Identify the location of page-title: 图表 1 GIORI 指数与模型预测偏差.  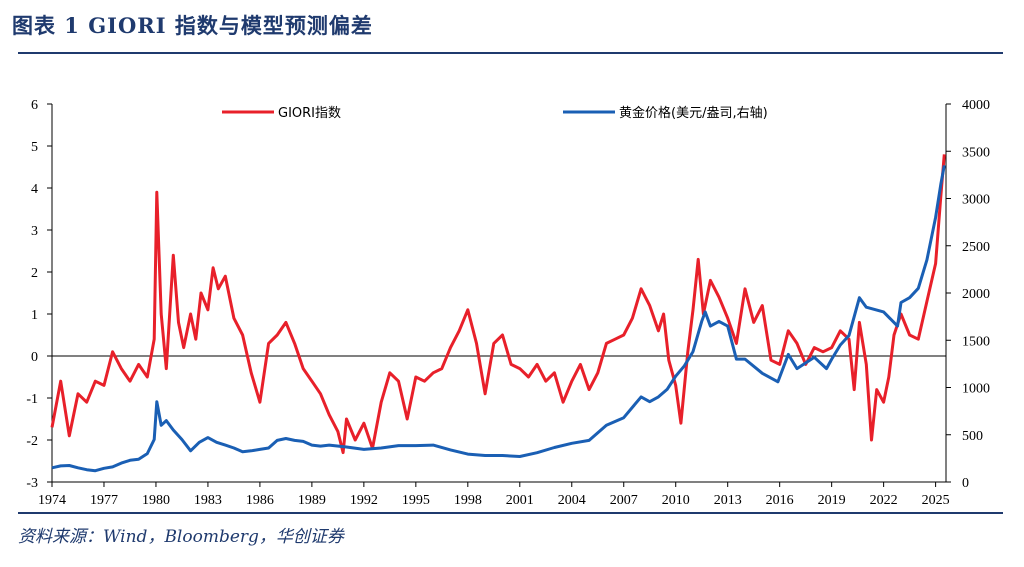
(192, 25).